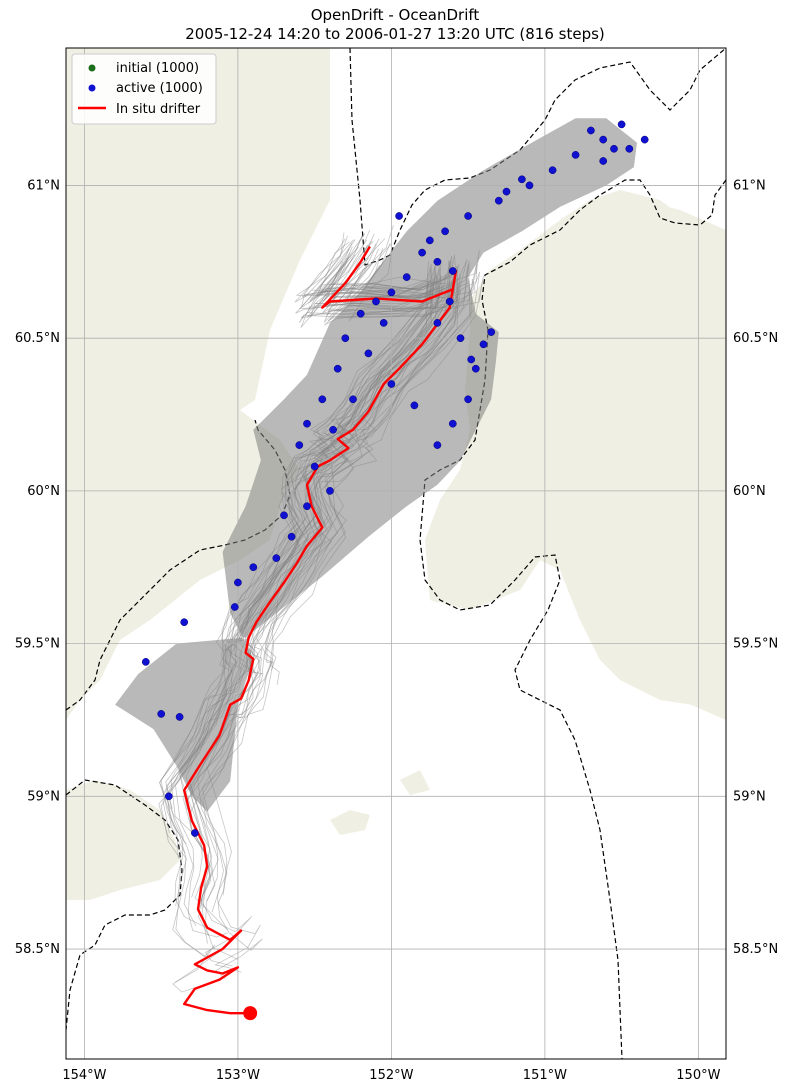 Image resolution: width=790 pixels, height=1090 pixels. I want to click on lon-tick-label: 153°W, so click(238, 1075).